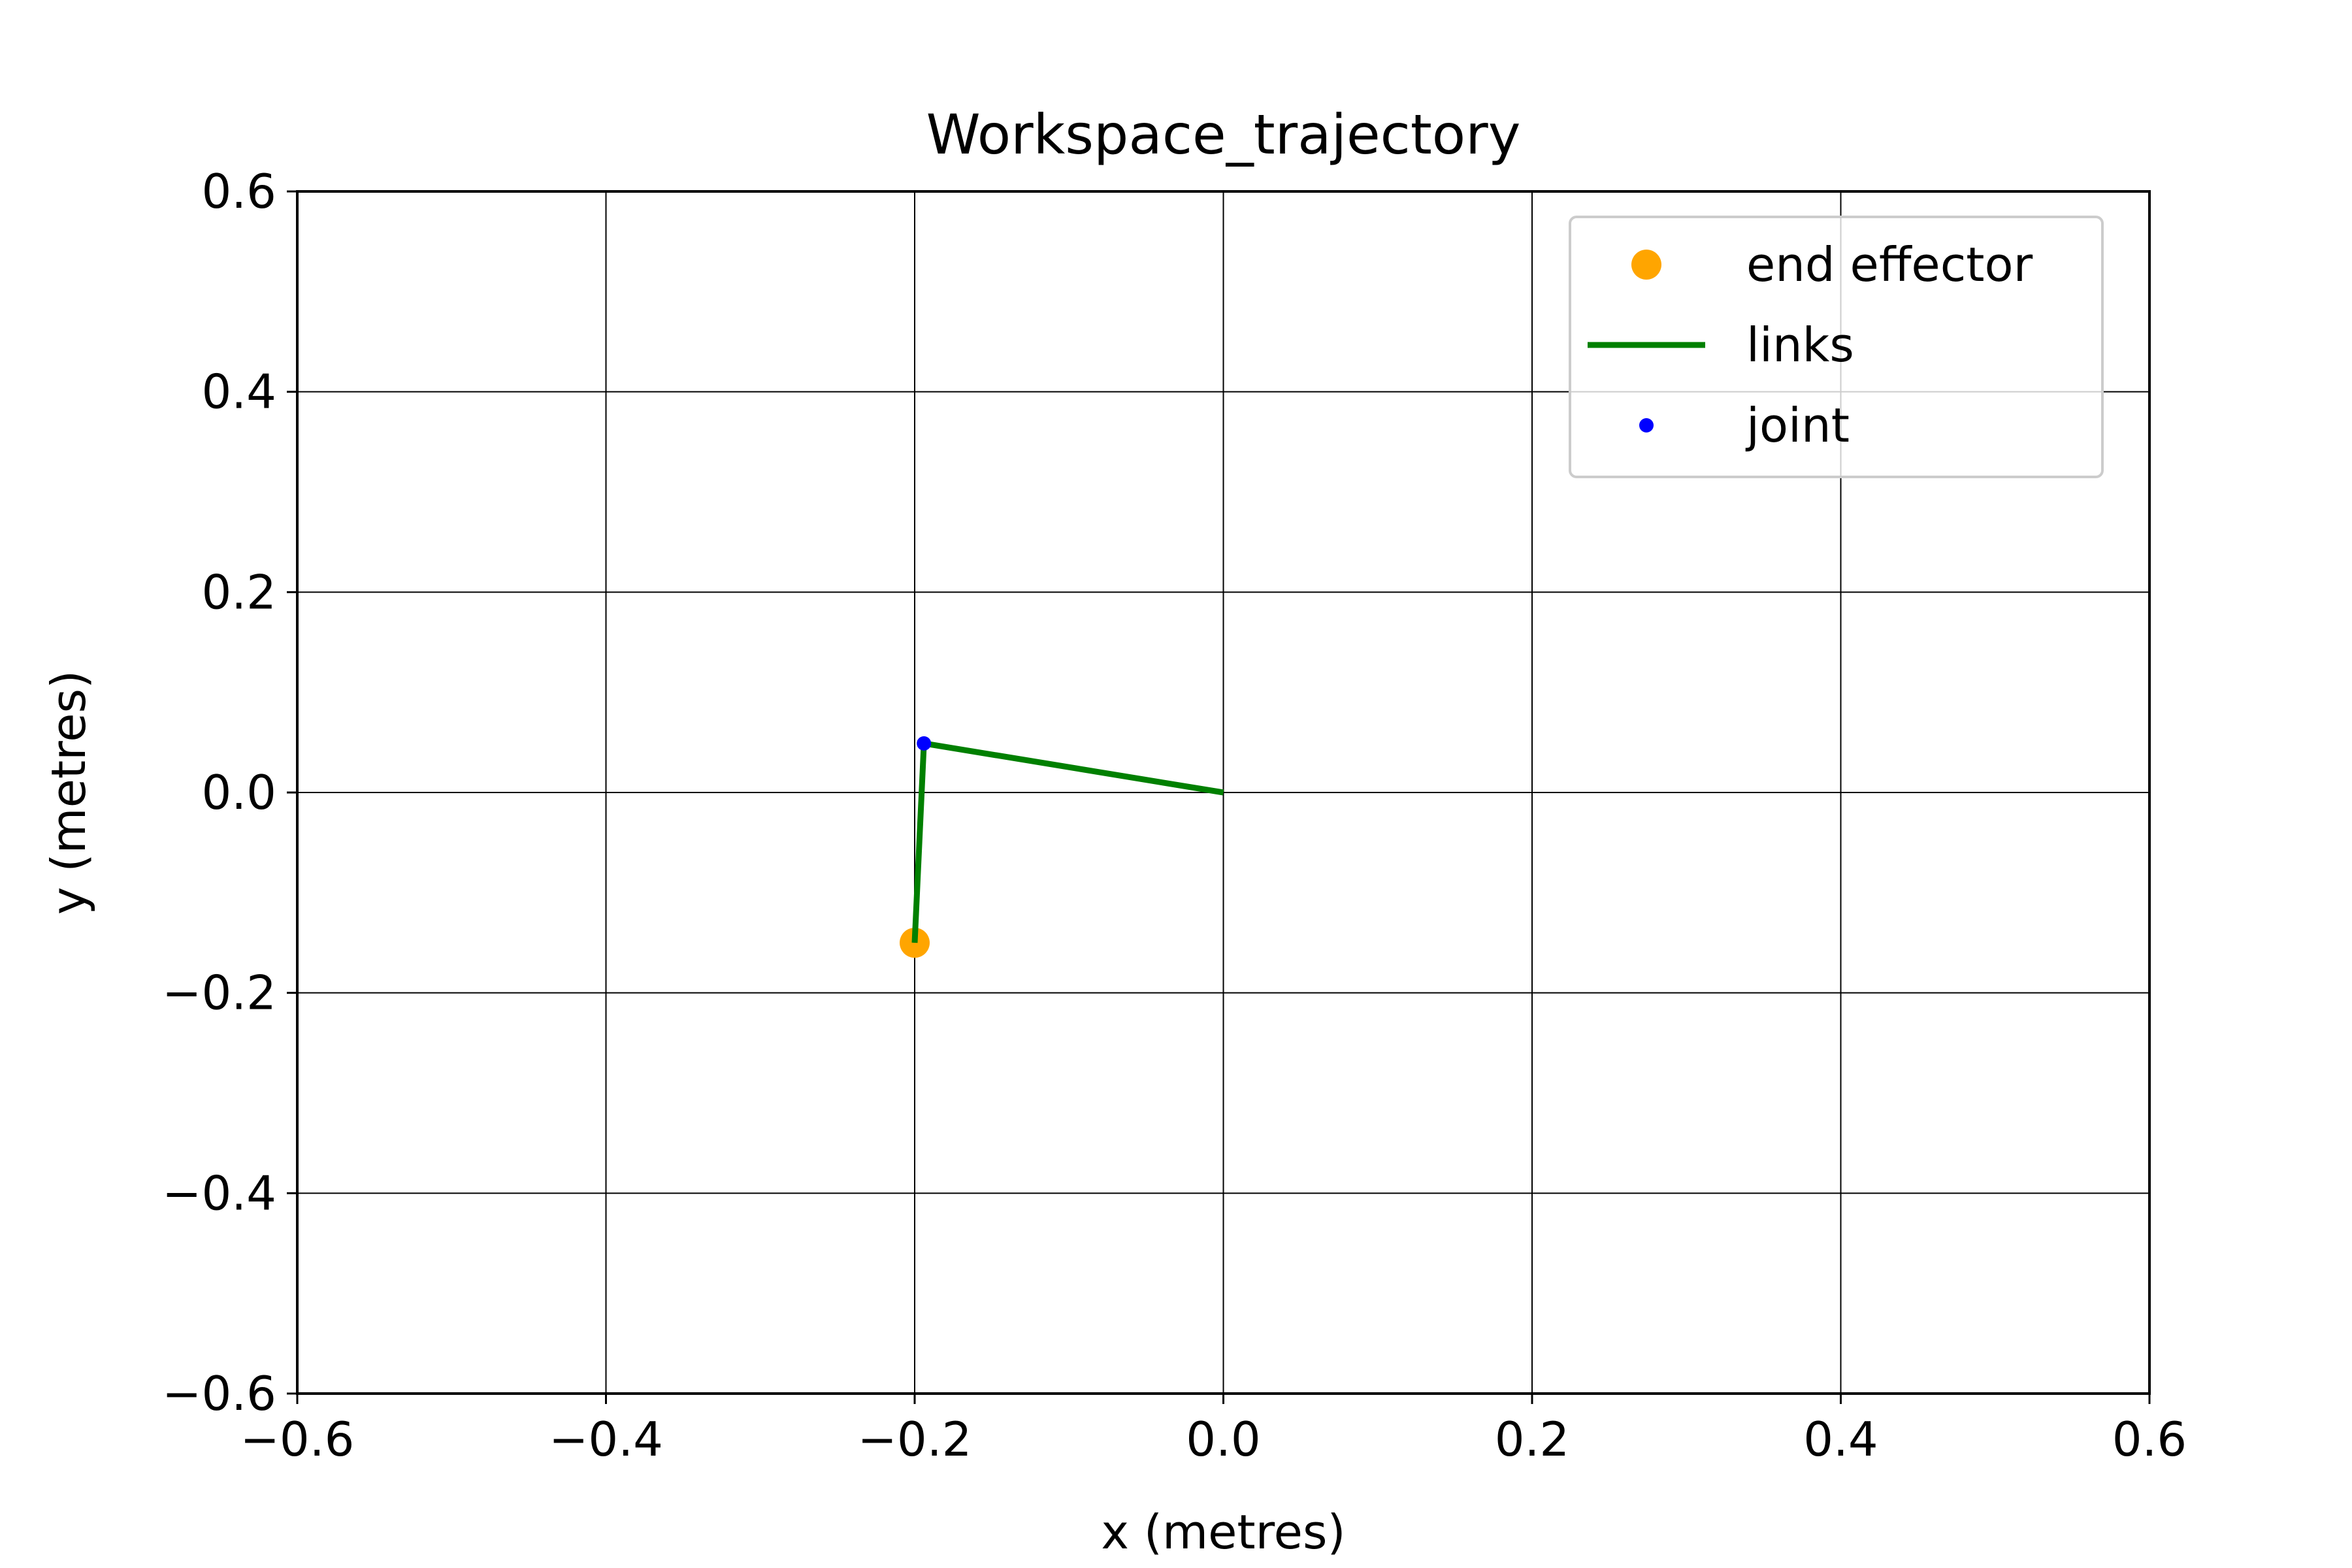  What do you see at coordinates (1800, 345) in the screenshot?
I see `legend-label-1: links` at bounding box center [1800, 345].